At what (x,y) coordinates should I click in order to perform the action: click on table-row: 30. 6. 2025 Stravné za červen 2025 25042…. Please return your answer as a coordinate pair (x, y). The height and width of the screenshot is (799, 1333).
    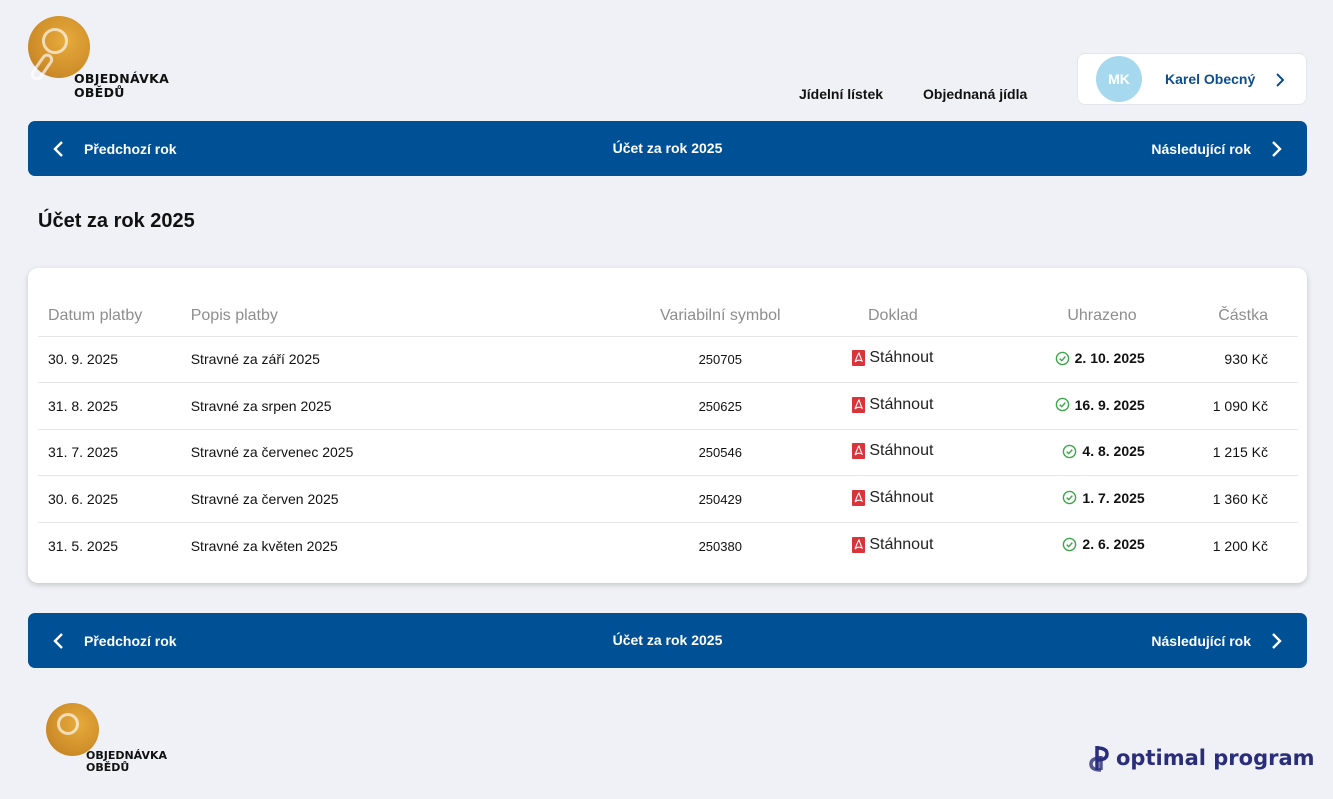
    Looking at the image, I should click on (668, 499).